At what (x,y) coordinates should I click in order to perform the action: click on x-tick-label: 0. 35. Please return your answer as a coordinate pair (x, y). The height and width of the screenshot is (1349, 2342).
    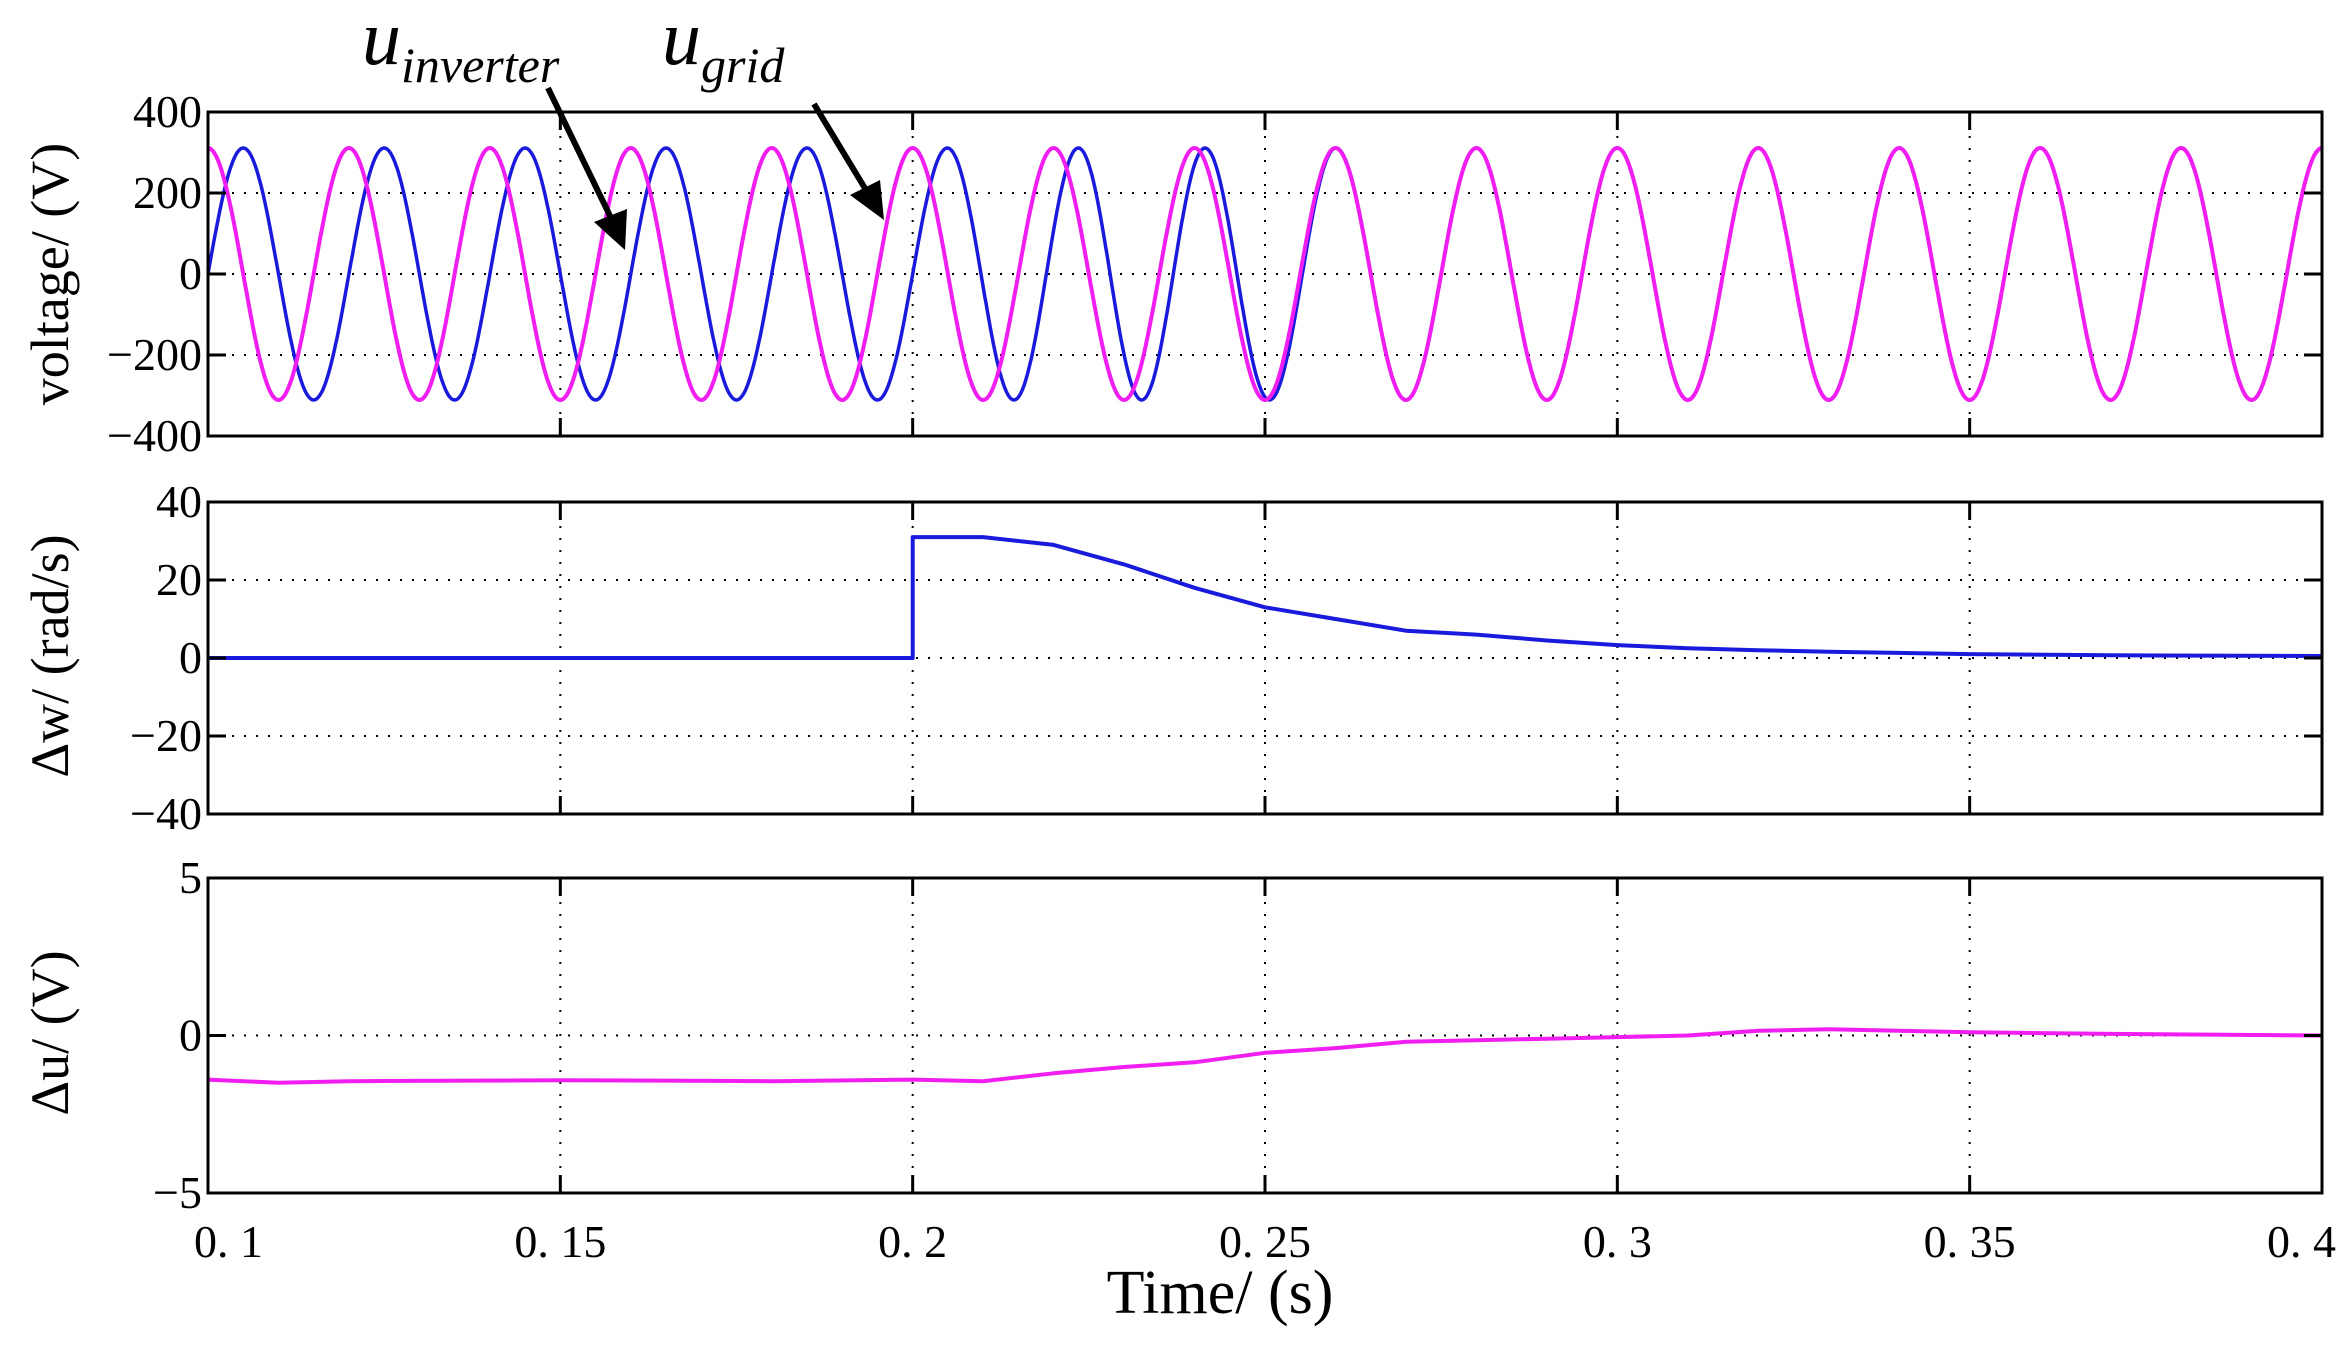
    Looking at the image, I should click on (1970, 1241).